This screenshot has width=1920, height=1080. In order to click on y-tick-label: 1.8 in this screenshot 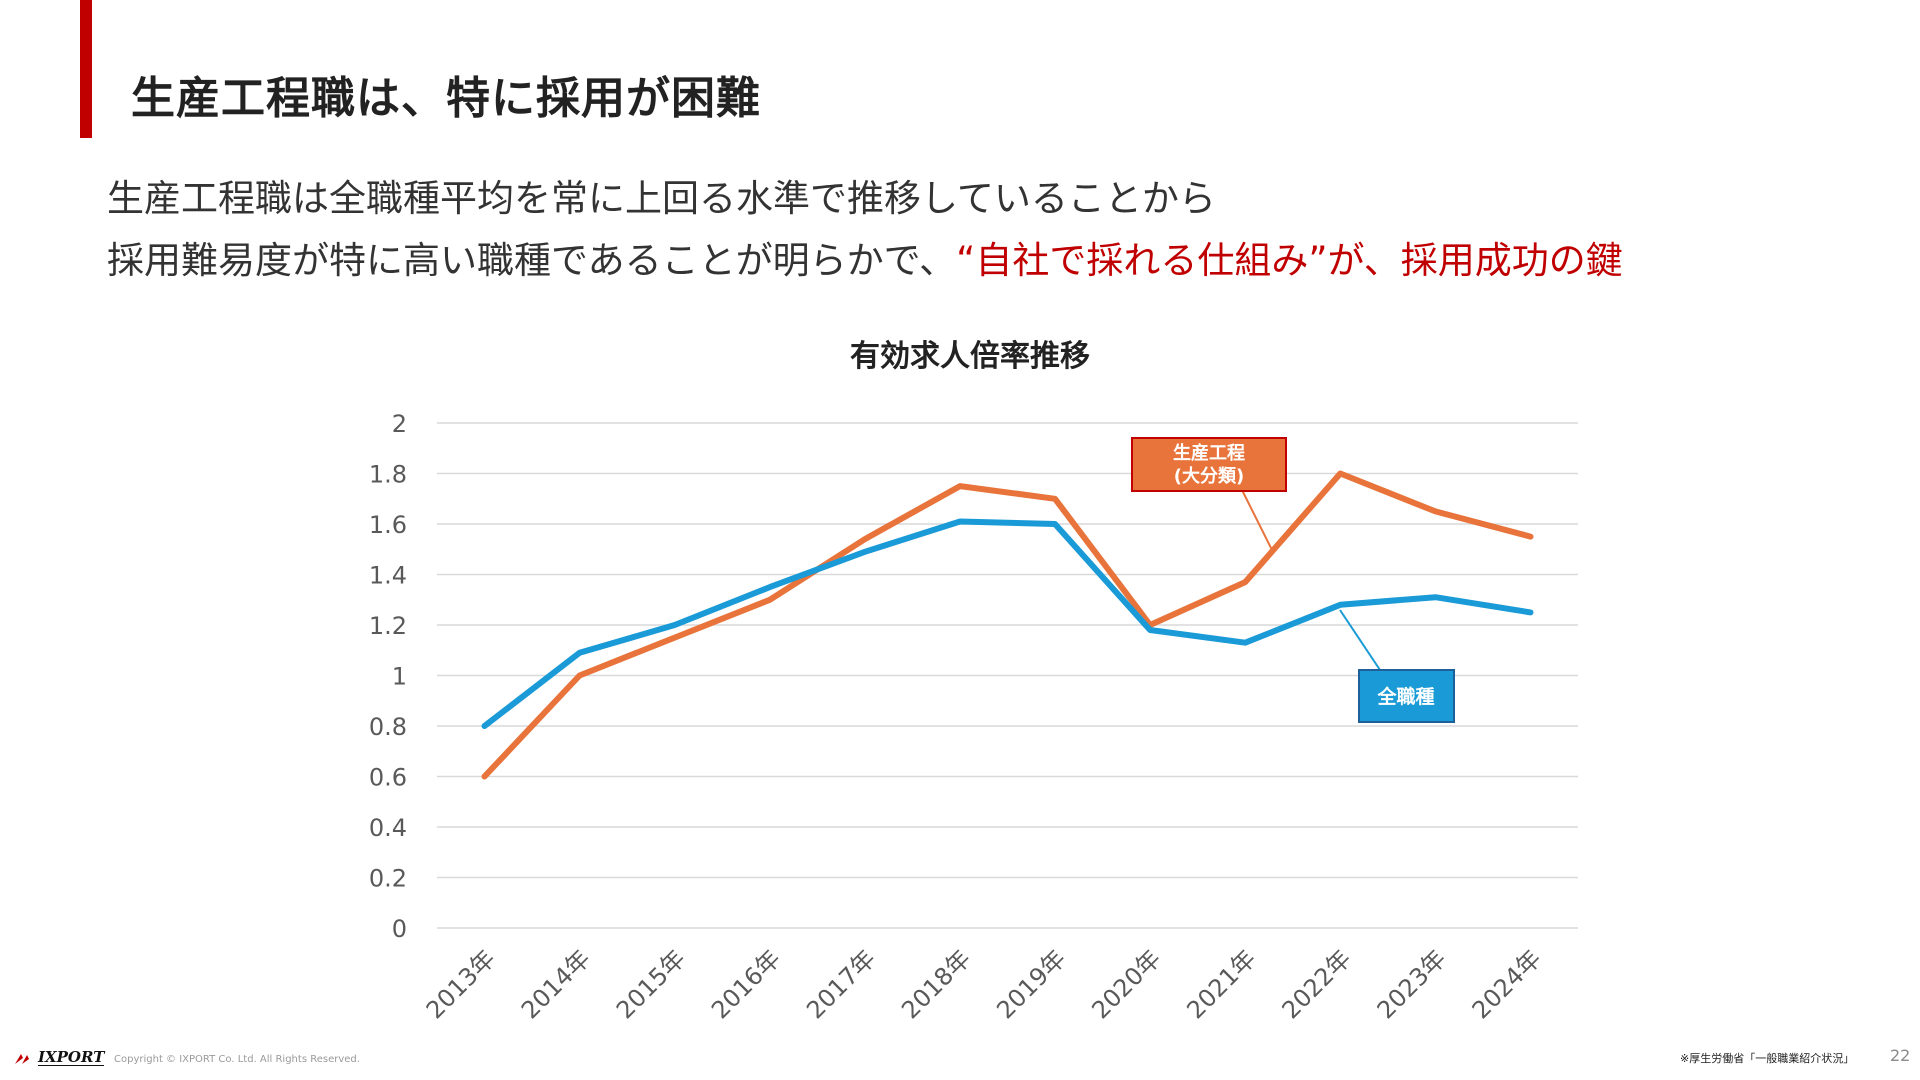, I will do `click(388, 475)`.